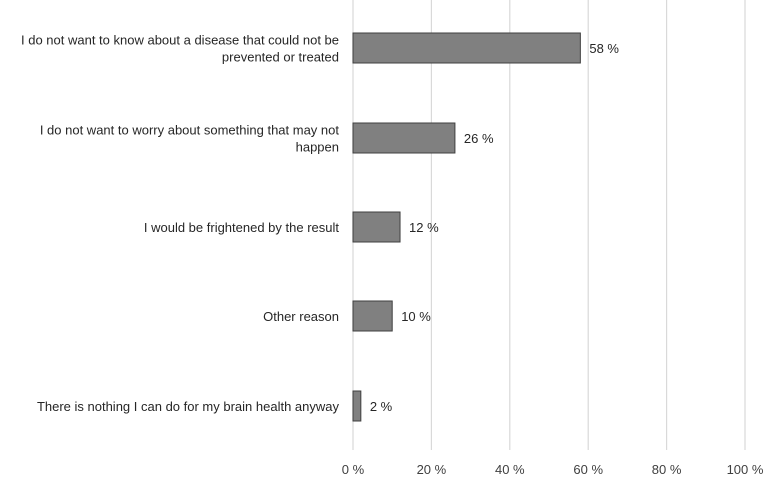 The height and width of the screenshot is (477, 765). Describe the element at coordinates (510, 469) in the screenshot. I see `x-tick-label-40: 40 %` at that location.